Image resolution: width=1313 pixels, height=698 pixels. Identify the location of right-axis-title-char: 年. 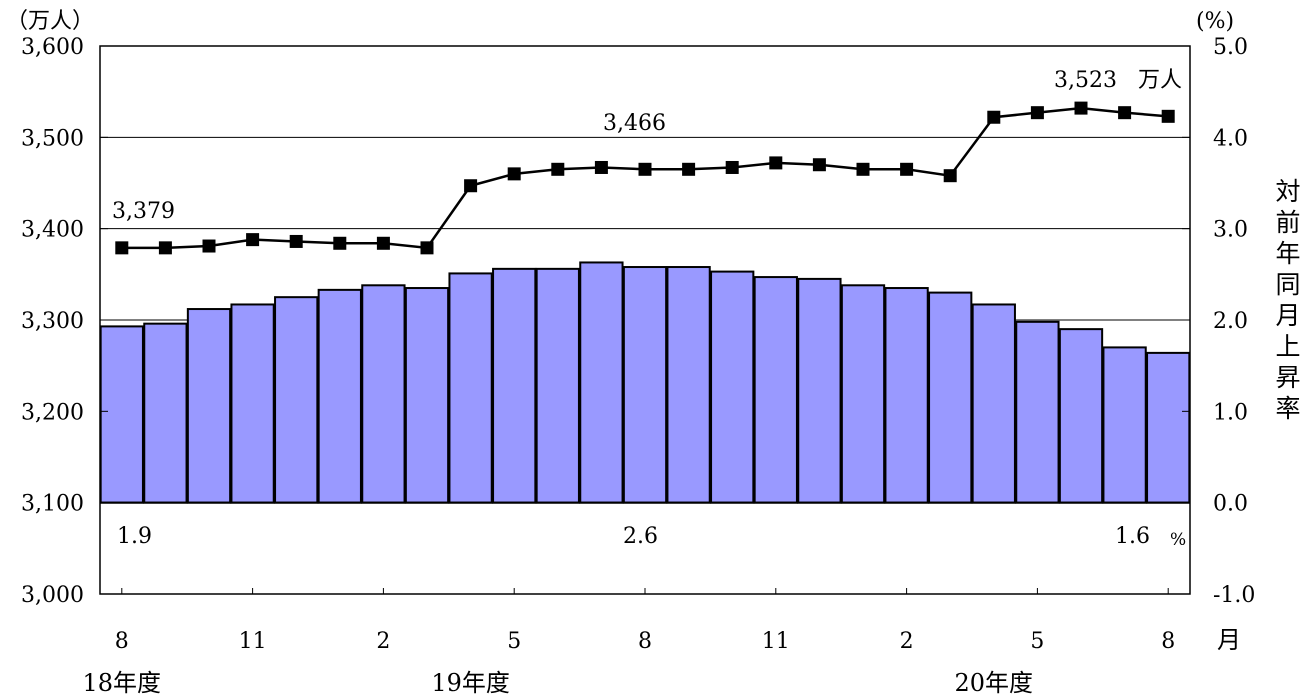
(1287, 253).